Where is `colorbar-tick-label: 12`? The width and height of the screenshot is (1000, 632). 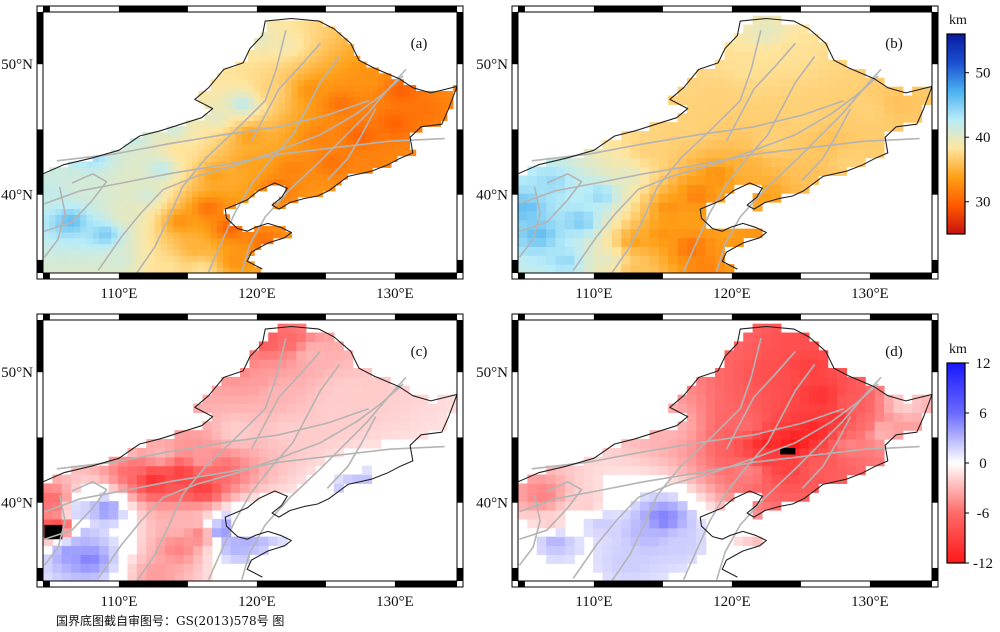
colorbar-tick-label: 12 is located at coordinates (983, 364).